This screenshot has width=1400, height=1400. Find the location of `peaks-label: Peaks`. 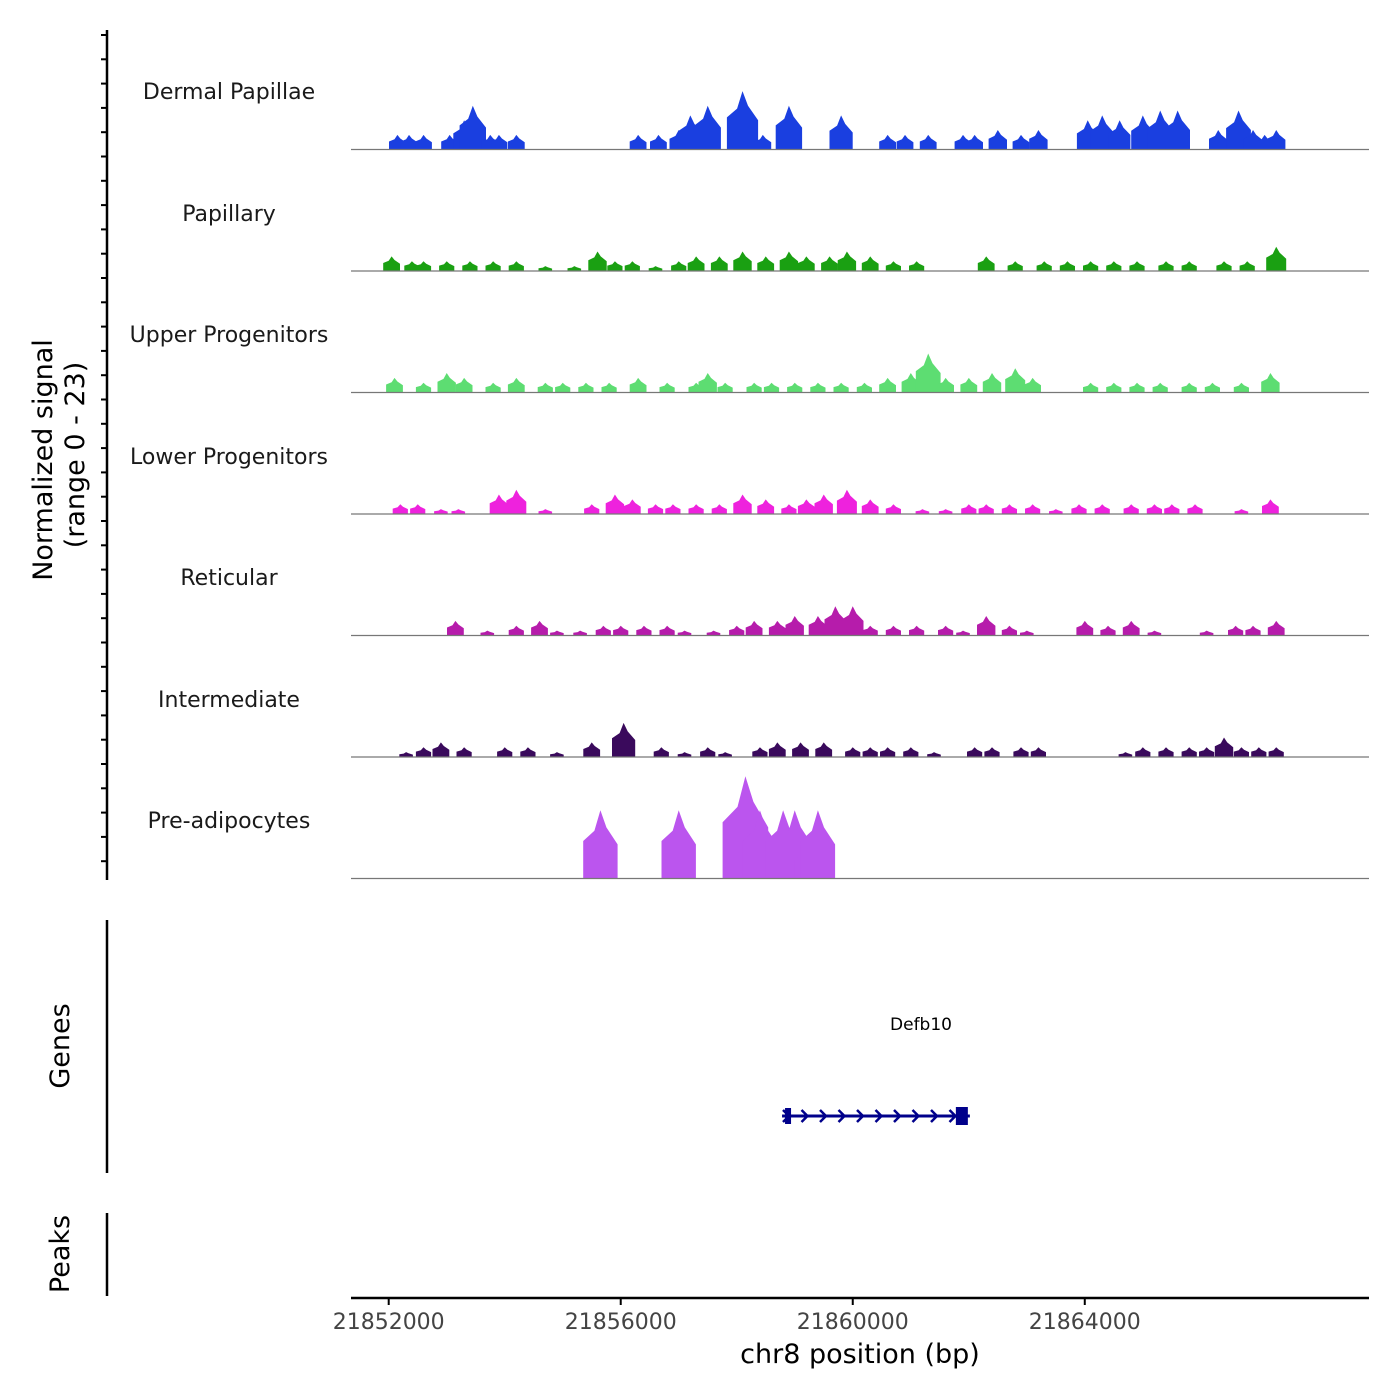

peaks-label: Peaks is located at coordinates (60, 1254).